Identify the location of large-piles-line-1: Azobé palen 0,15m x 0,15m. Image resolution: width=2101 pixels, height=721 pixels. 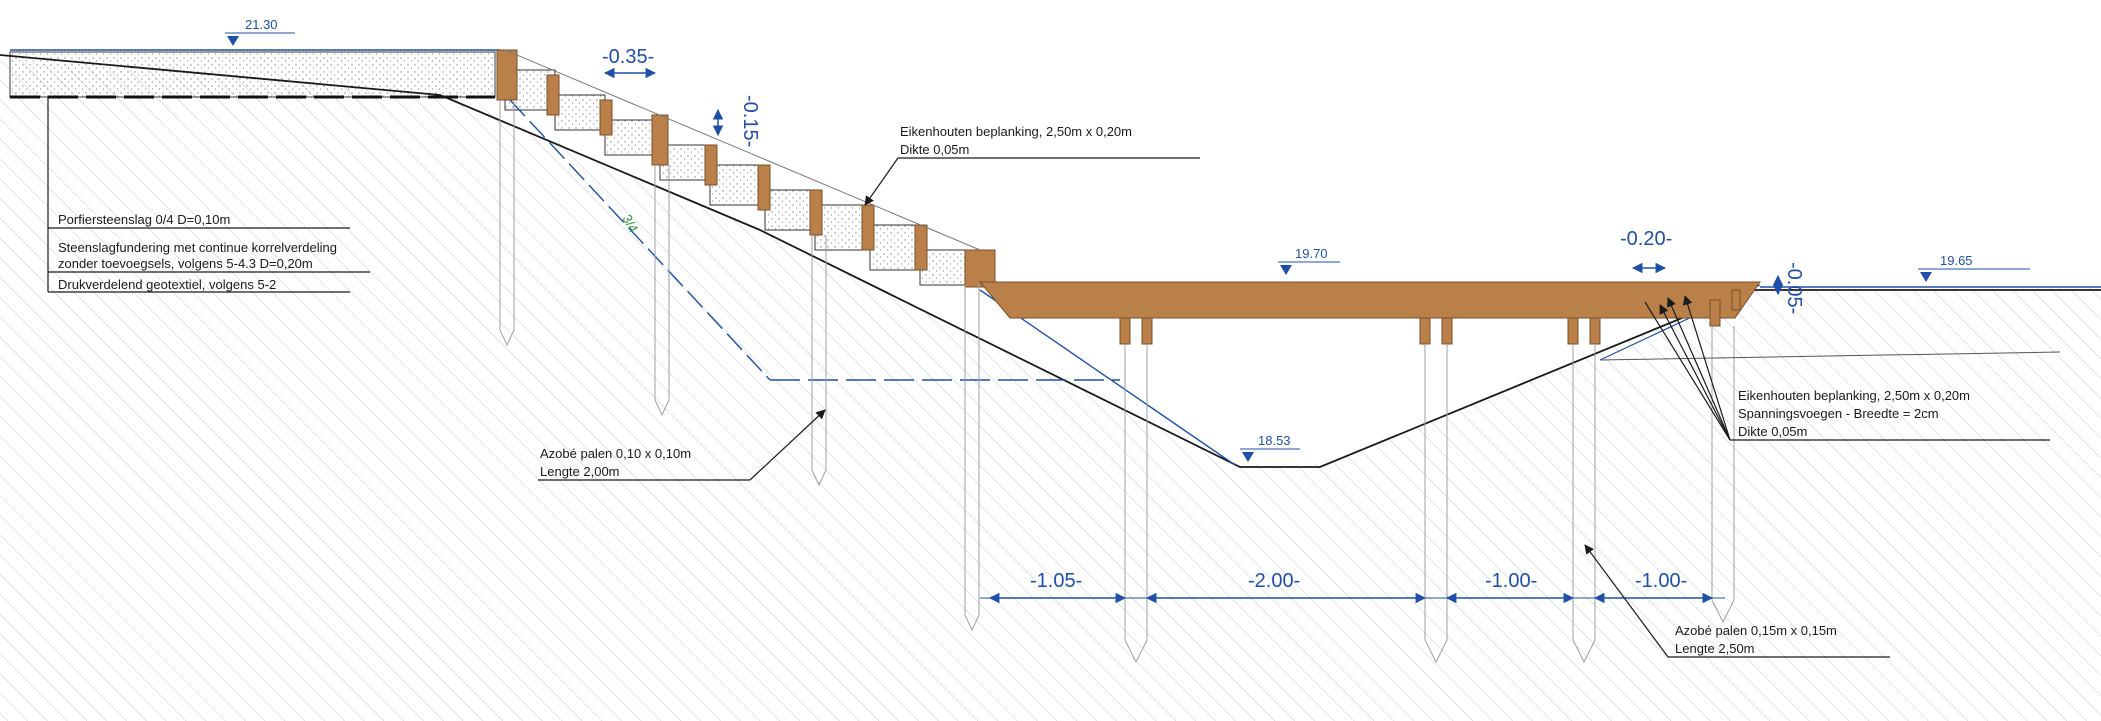
(1756, 630).